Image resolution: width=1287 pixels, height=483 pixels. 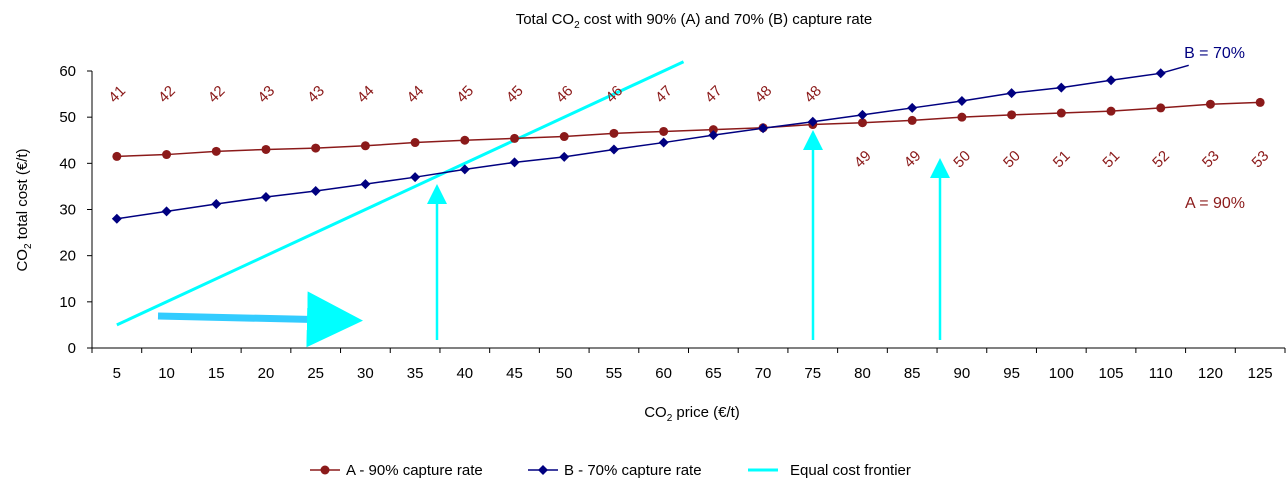 What do you see at coordinates (912, 373) in the screenshot?
I see `x-tick-label: 85` at bounding box center [912, 373].